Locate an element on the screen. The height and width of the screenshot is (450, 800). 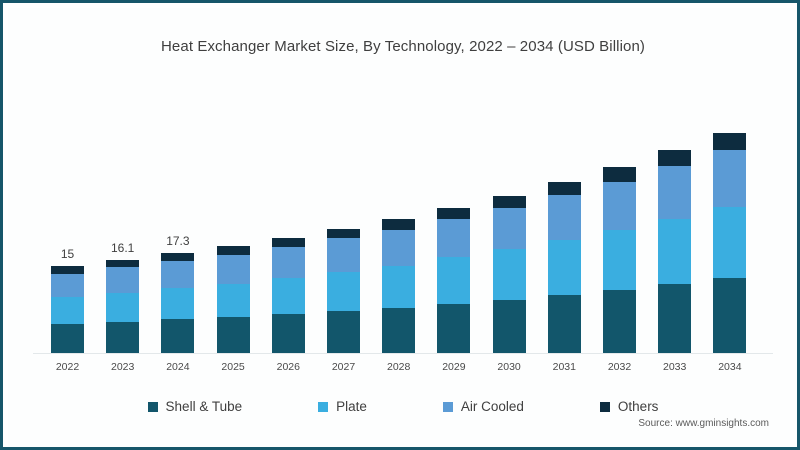
bar-value-label-2024: 17.3 is located at coordinates (178, 240).